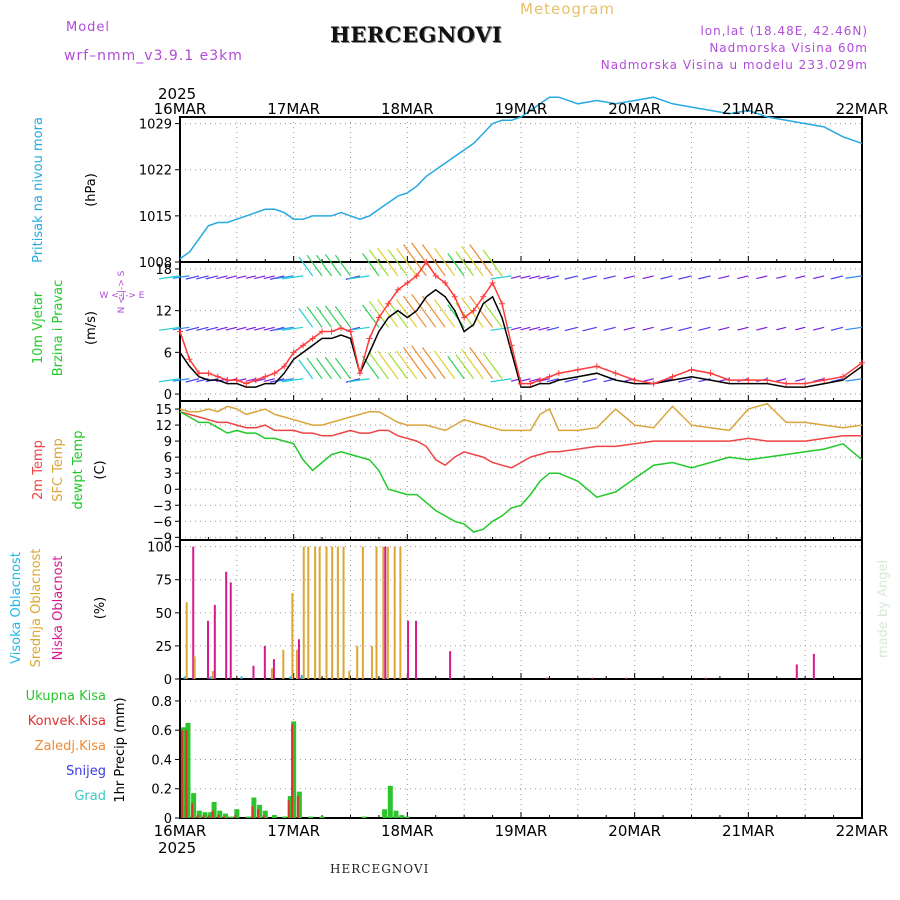 The width and height of the screenshot is (900, 900). What do you see at coordinates (748, 831) in the screenshot?
I see `x-label-bottom: 21MAR` at bounding box center [748, 831].